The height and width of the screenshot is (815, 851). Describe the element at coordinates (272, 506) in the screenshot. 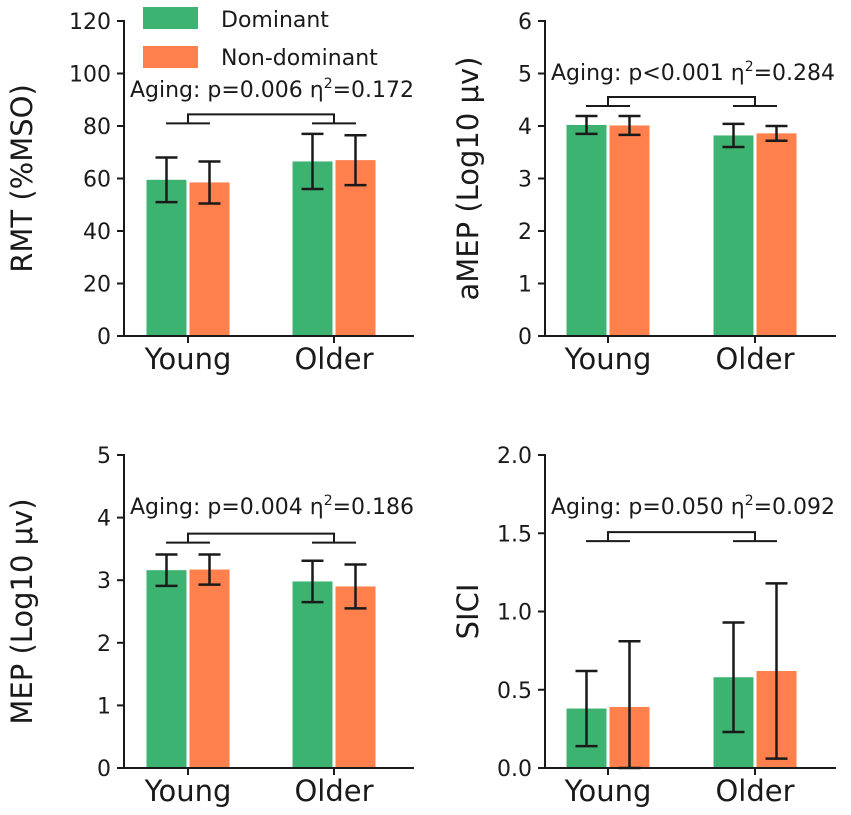

I see `aging-stat-annotation: Aging: p=0.004 η2=0.186` at that location.